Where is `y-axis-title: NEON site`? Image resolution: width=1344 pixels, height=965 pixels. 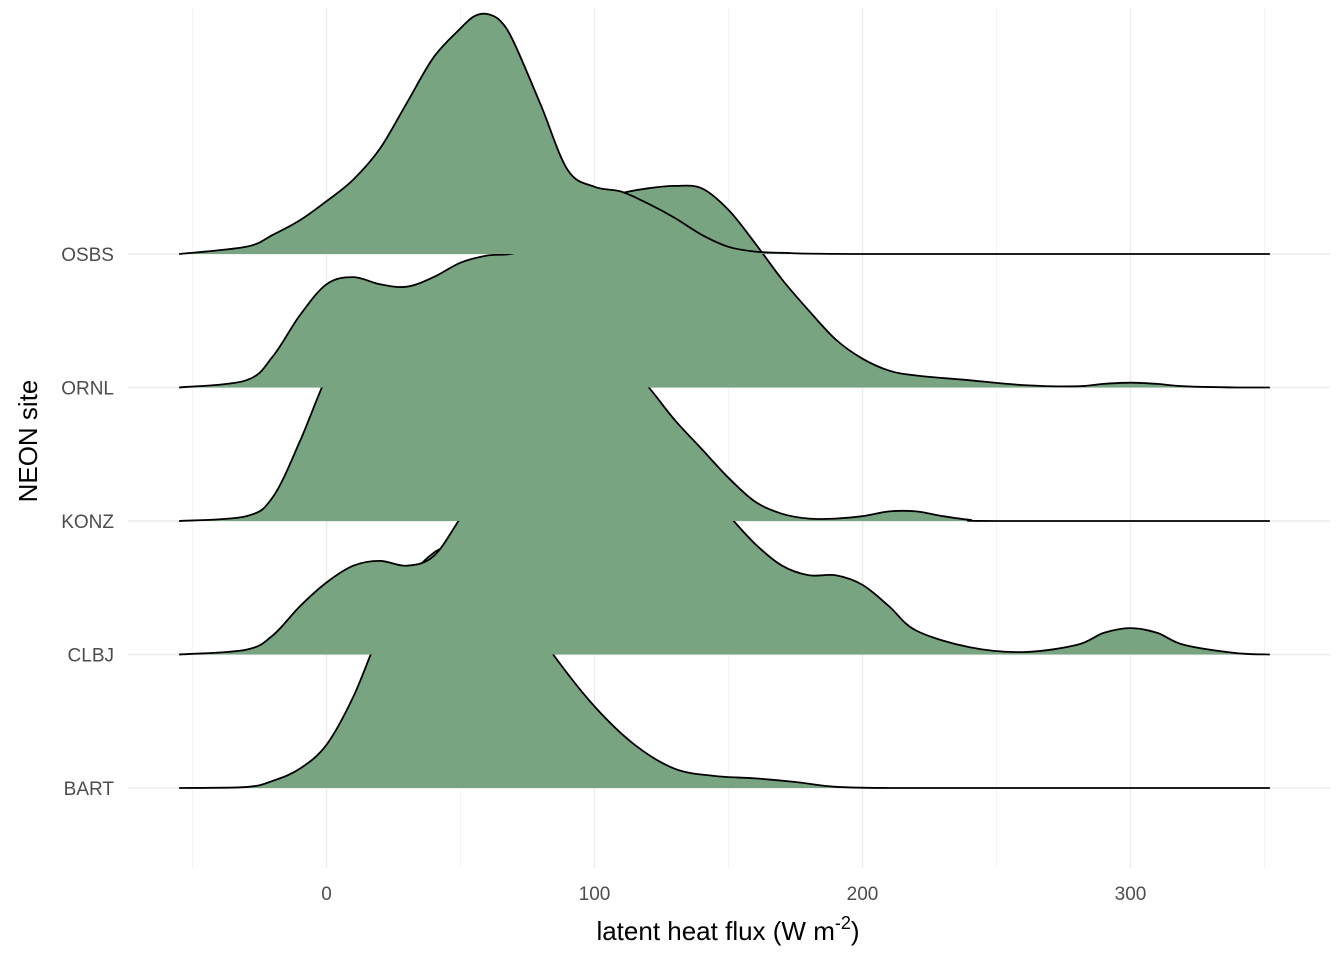
y-axis-title: NEON site is located at coordinates (28, 441).